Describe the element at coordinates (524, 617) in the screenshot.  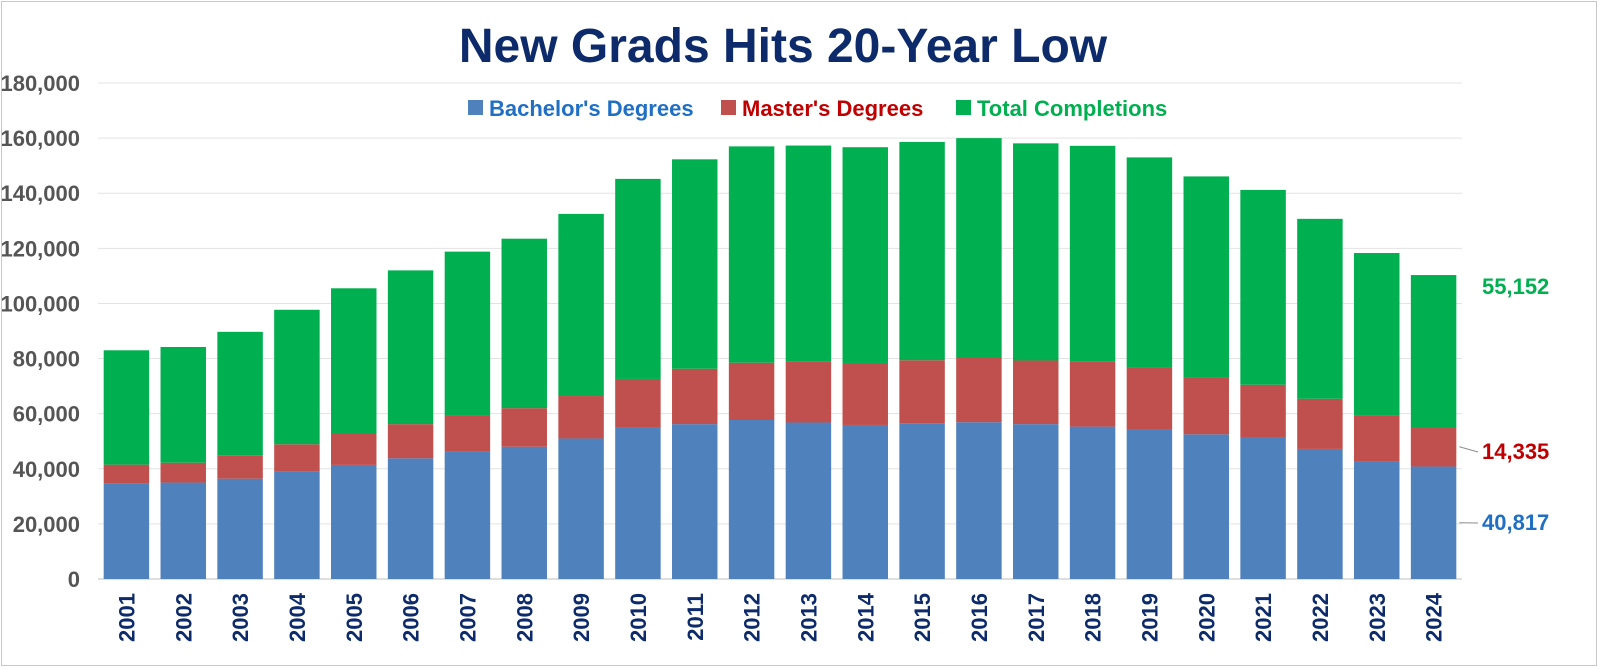
I see `x-tick-label: 2008` at that location.